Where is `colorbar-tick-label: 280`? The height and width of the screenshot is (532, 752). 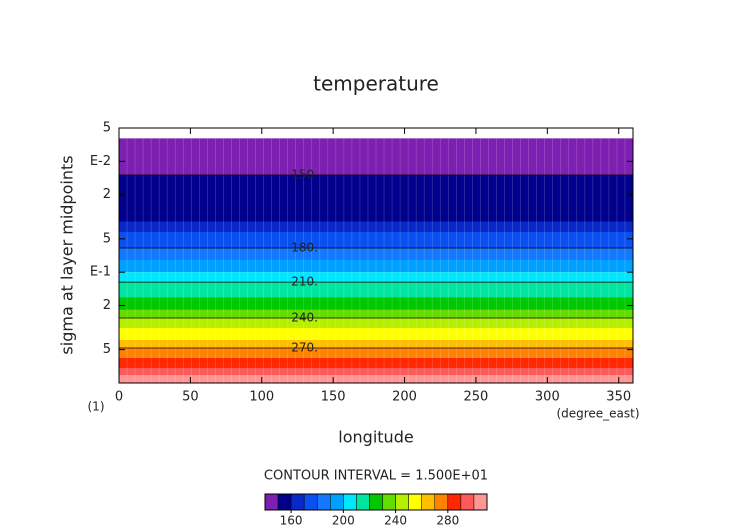
colorbar-tick-label: 280 is located at coordinates (447, 521).